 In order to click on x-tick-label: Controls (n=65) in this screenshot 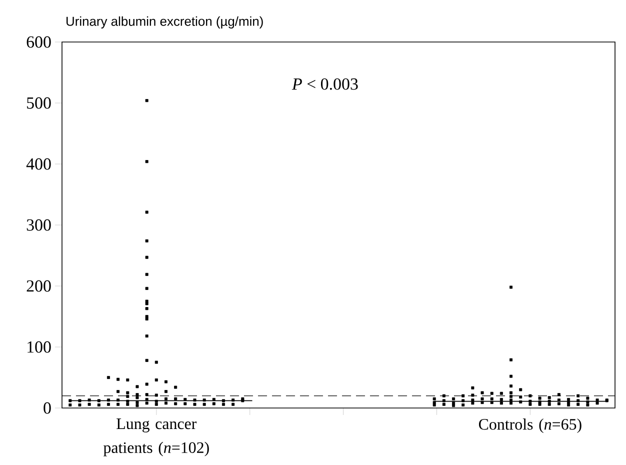, I will do `click(530, 425)`.